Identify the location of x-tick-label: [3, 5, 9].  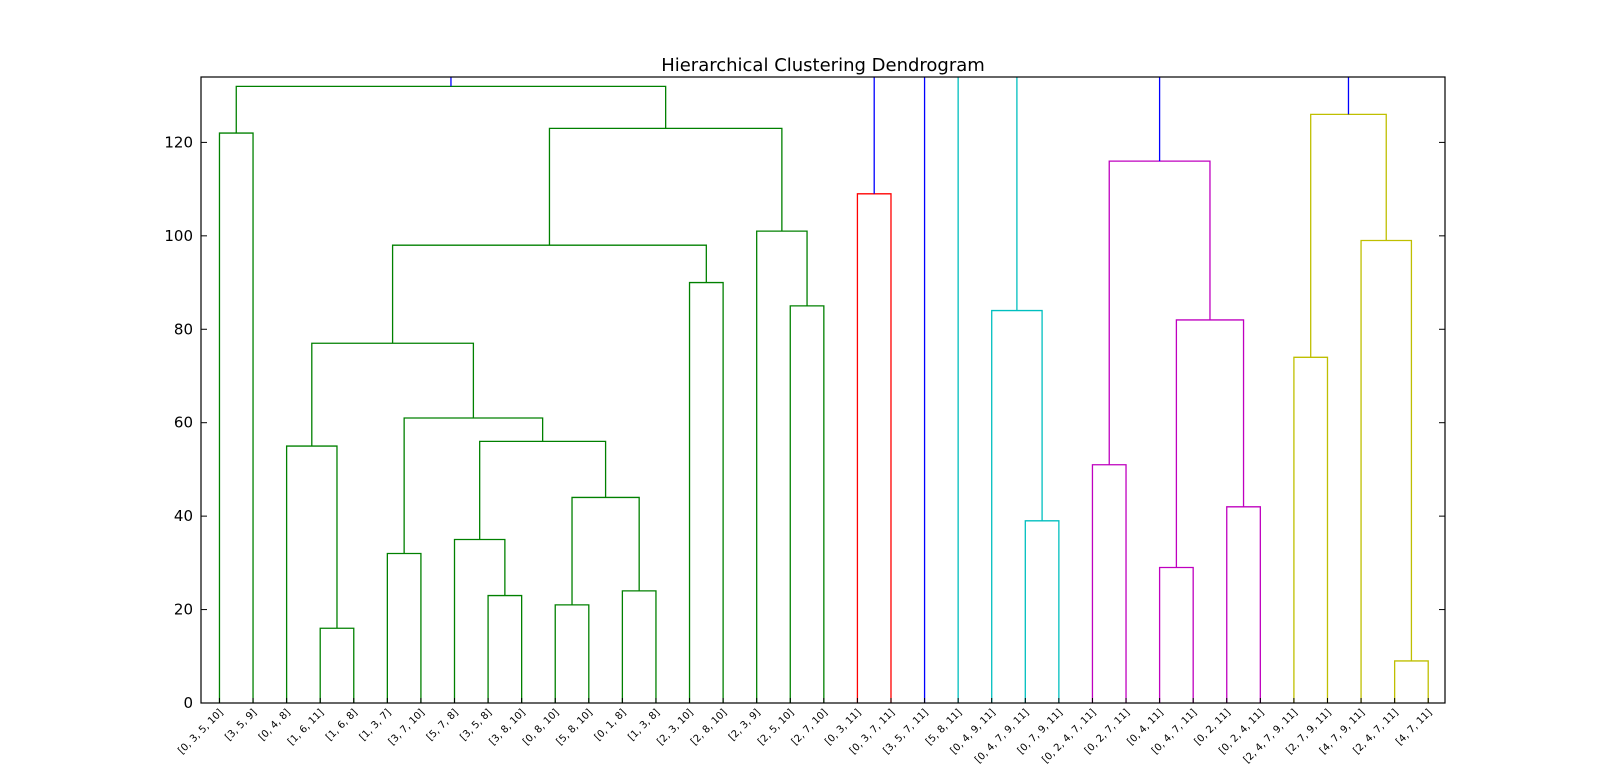
(241, 725).